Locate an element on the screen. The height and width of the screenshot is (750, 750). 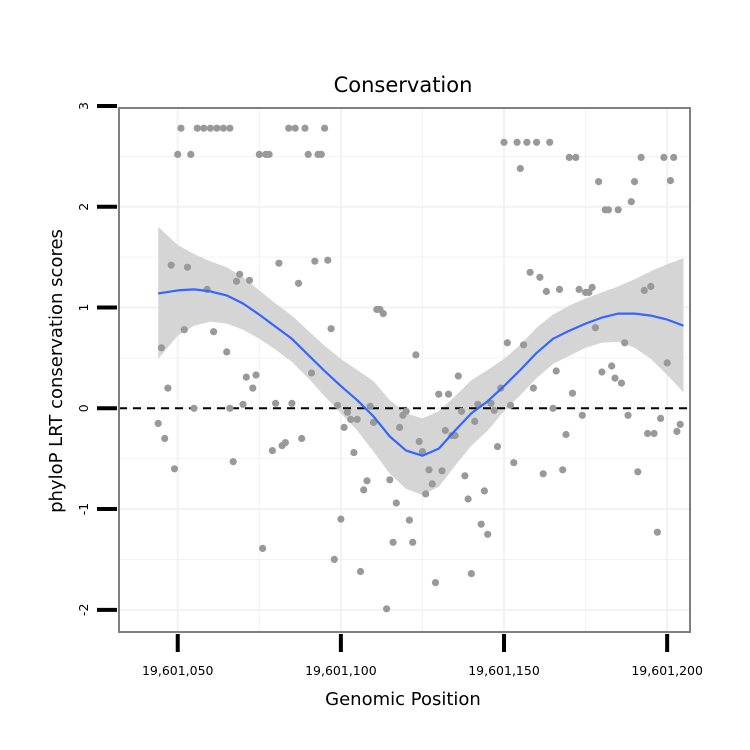
x-tick-label-0: 19,601,050 is located at coordinates (178, 670).